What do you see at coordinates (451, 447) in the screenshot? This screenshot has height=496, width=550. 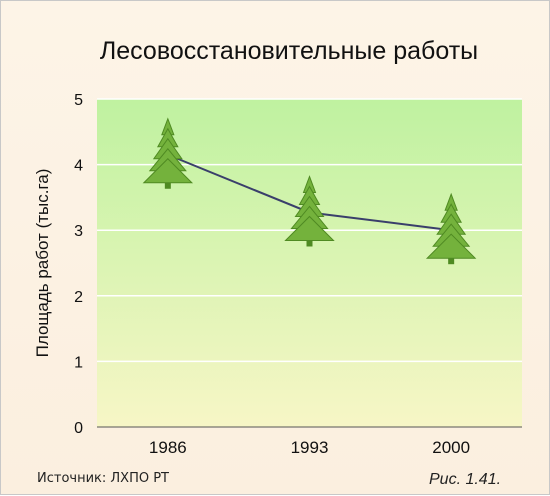 I see `x-tick-label: 2000` at bounding box center [451, 447].